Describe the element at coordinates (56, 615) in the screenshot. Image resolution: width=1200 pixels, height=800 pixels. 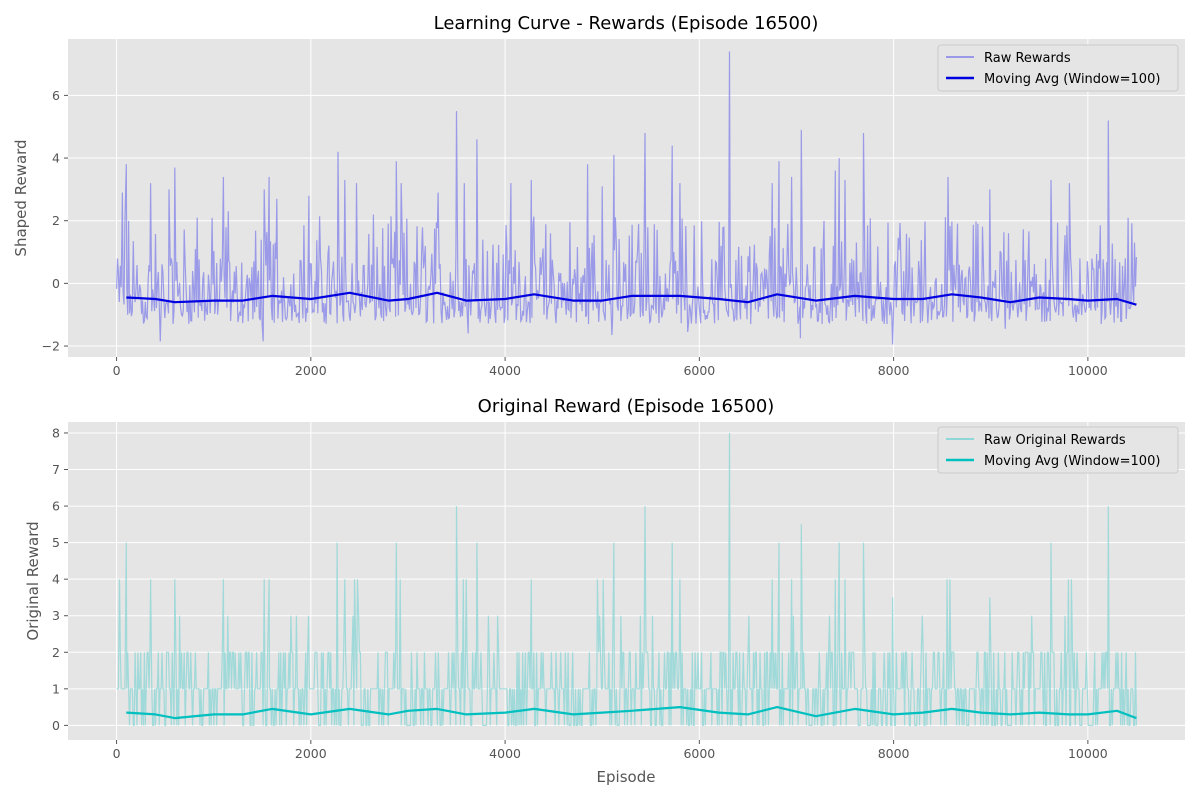
I see `y-tick-label: 3` at that location.